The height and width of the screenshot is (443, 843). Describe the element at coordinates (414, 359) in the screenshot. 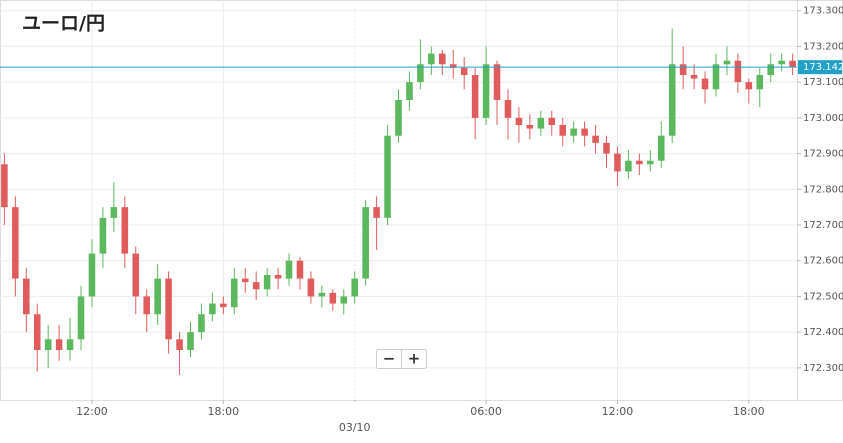

I see `zoom-in-button: +` at that location.